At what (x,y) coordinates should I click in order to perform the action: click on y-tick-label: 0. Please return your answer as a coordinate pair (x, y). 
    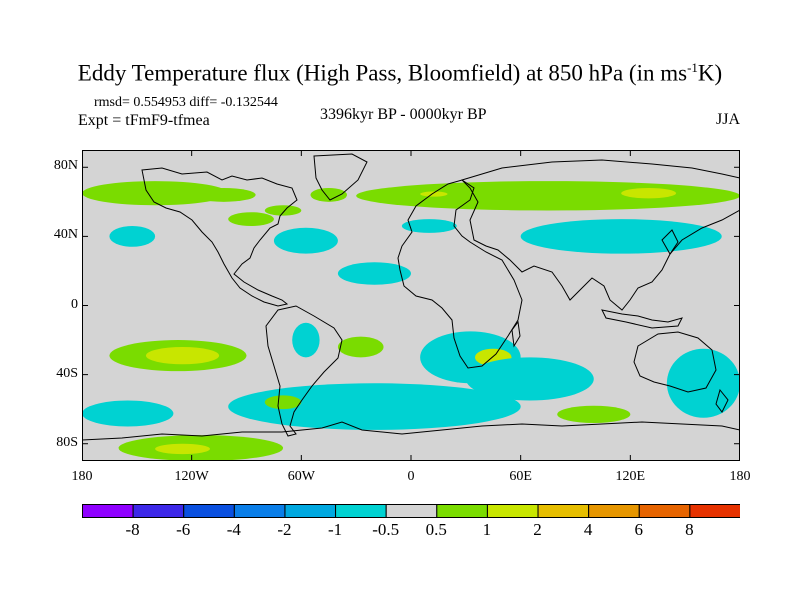
    Looking at the image, I should click on (74, 304).